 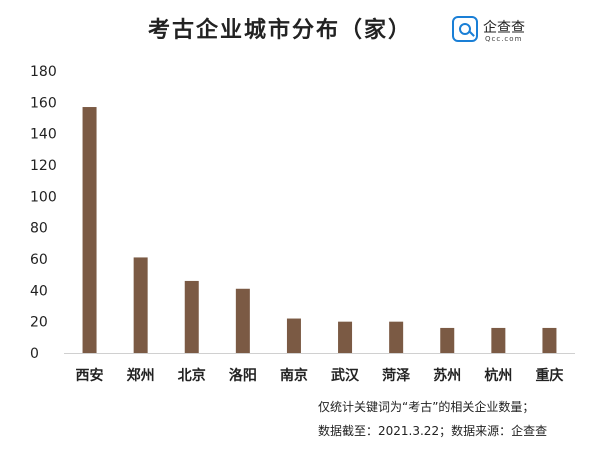 What do you see at coordinates (396, 375) in the screenshot?
I see `x-tick-label: 菏泽` at bounding box center [396, 375].